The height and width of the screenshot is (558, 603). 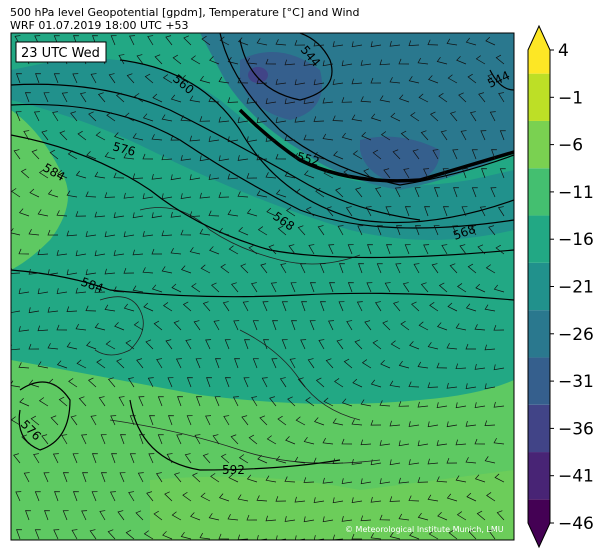 What do you see at coordinates (233, 470) in the screenshot?
I see `contour-label: 592` at bounding box center [233, 470].